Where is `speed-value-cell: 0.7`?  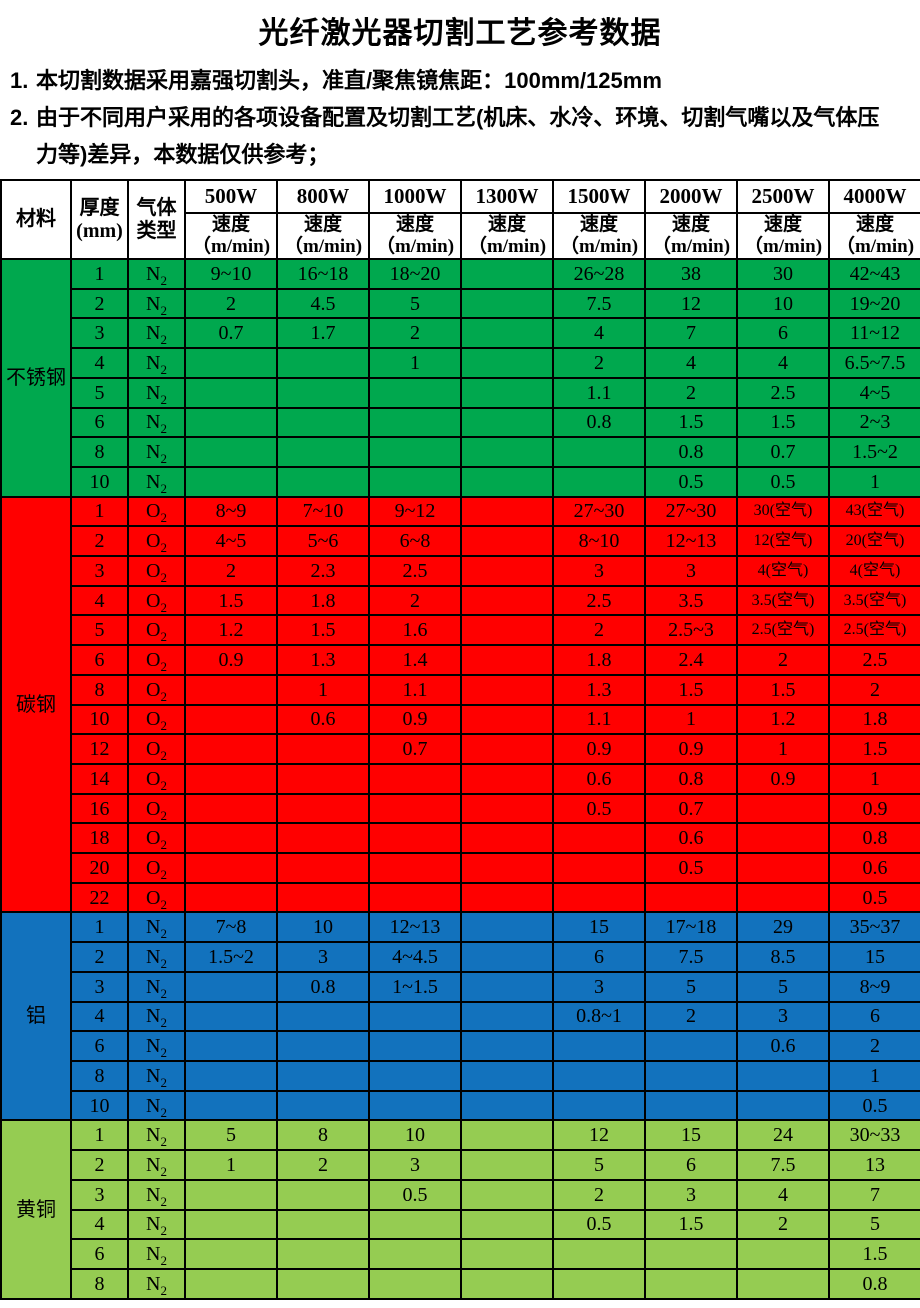
speed-value-cell: 0.7 is located at coordinates (691, 808).